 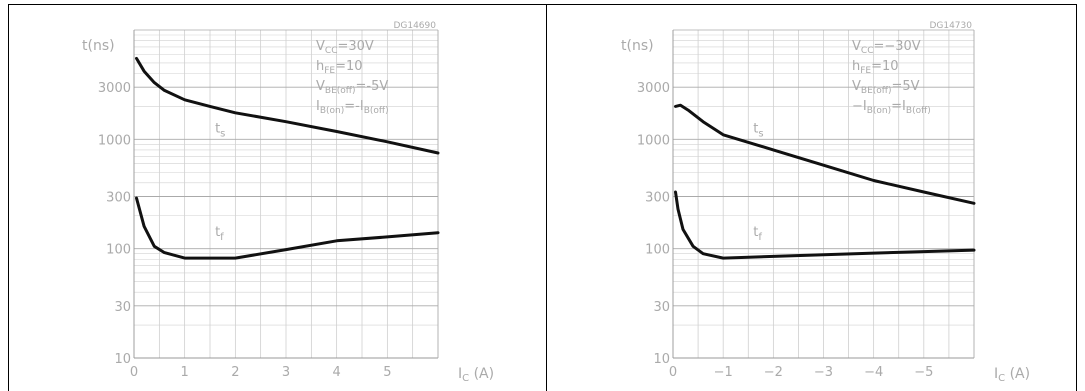 What do you see at coordinates (337, 372) in the screenshot?
I see `x-tick-label: 4` at bounding box center [337, 372].